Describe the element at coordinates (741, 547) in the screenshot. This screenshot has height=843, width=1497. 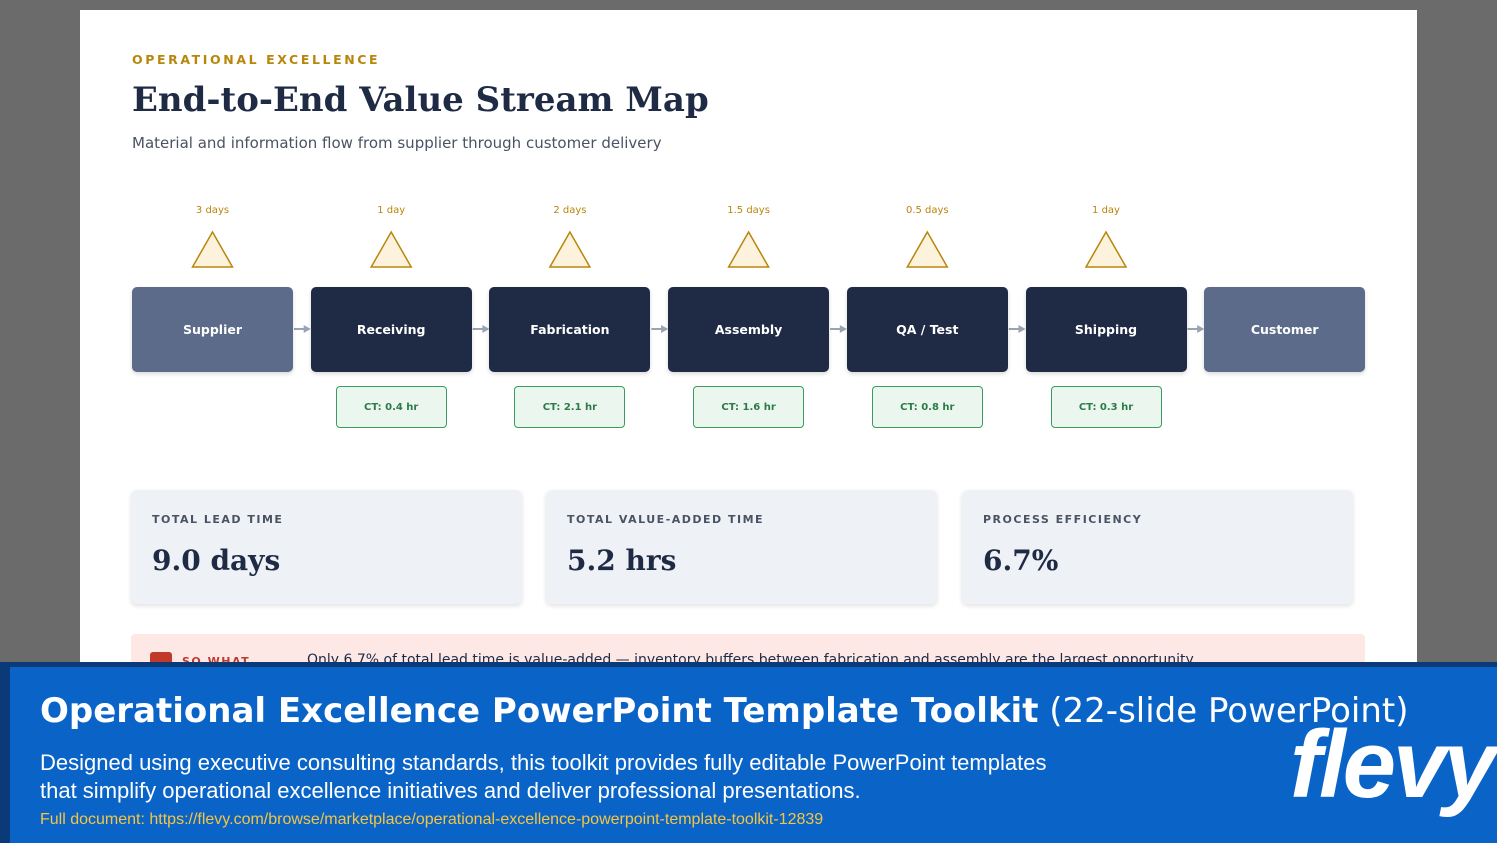
I see `metric-card: TOTAL VALUE-ADDED TIME 5.2 hrs` at that location.